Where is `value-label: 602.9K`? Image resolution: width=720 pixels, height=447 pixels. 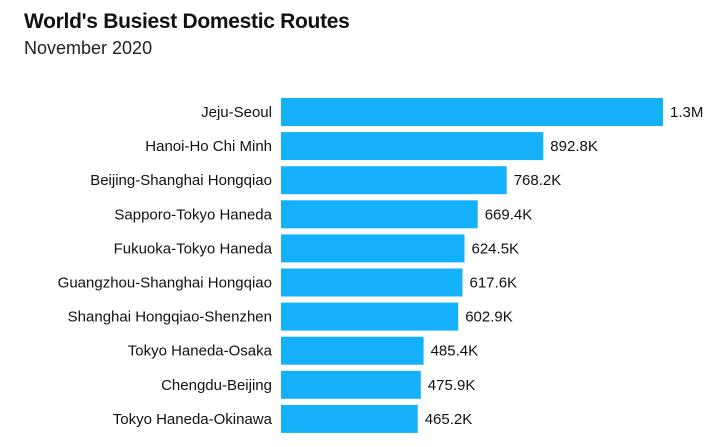 value-label: 602.9K is located at coordinates (489, 317).